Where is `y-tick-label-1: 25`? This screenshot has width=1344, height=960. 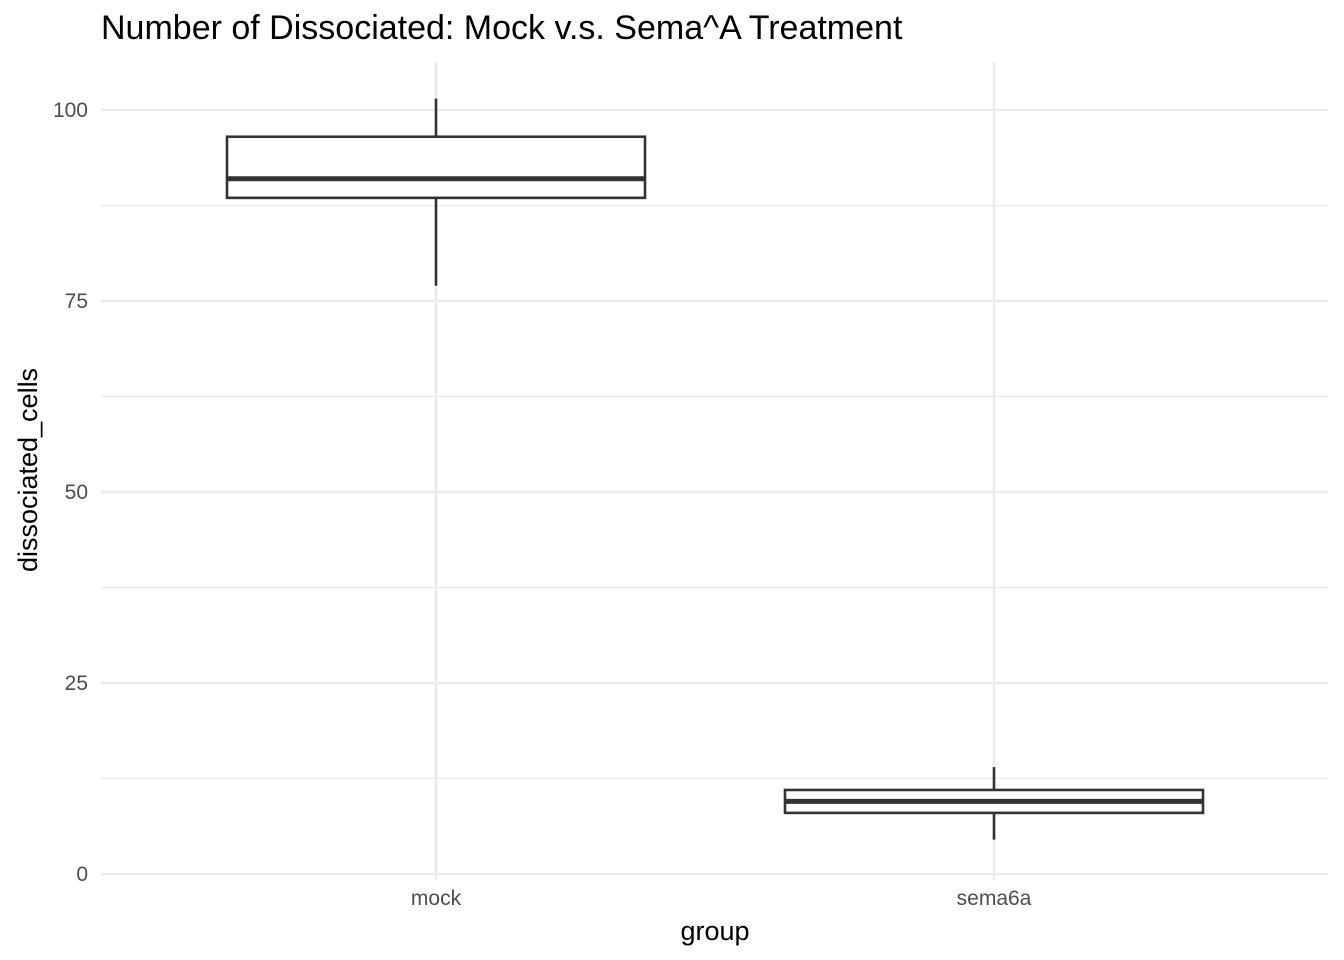 y-tick-label-1: 25 is located at coordinates (76, 683).